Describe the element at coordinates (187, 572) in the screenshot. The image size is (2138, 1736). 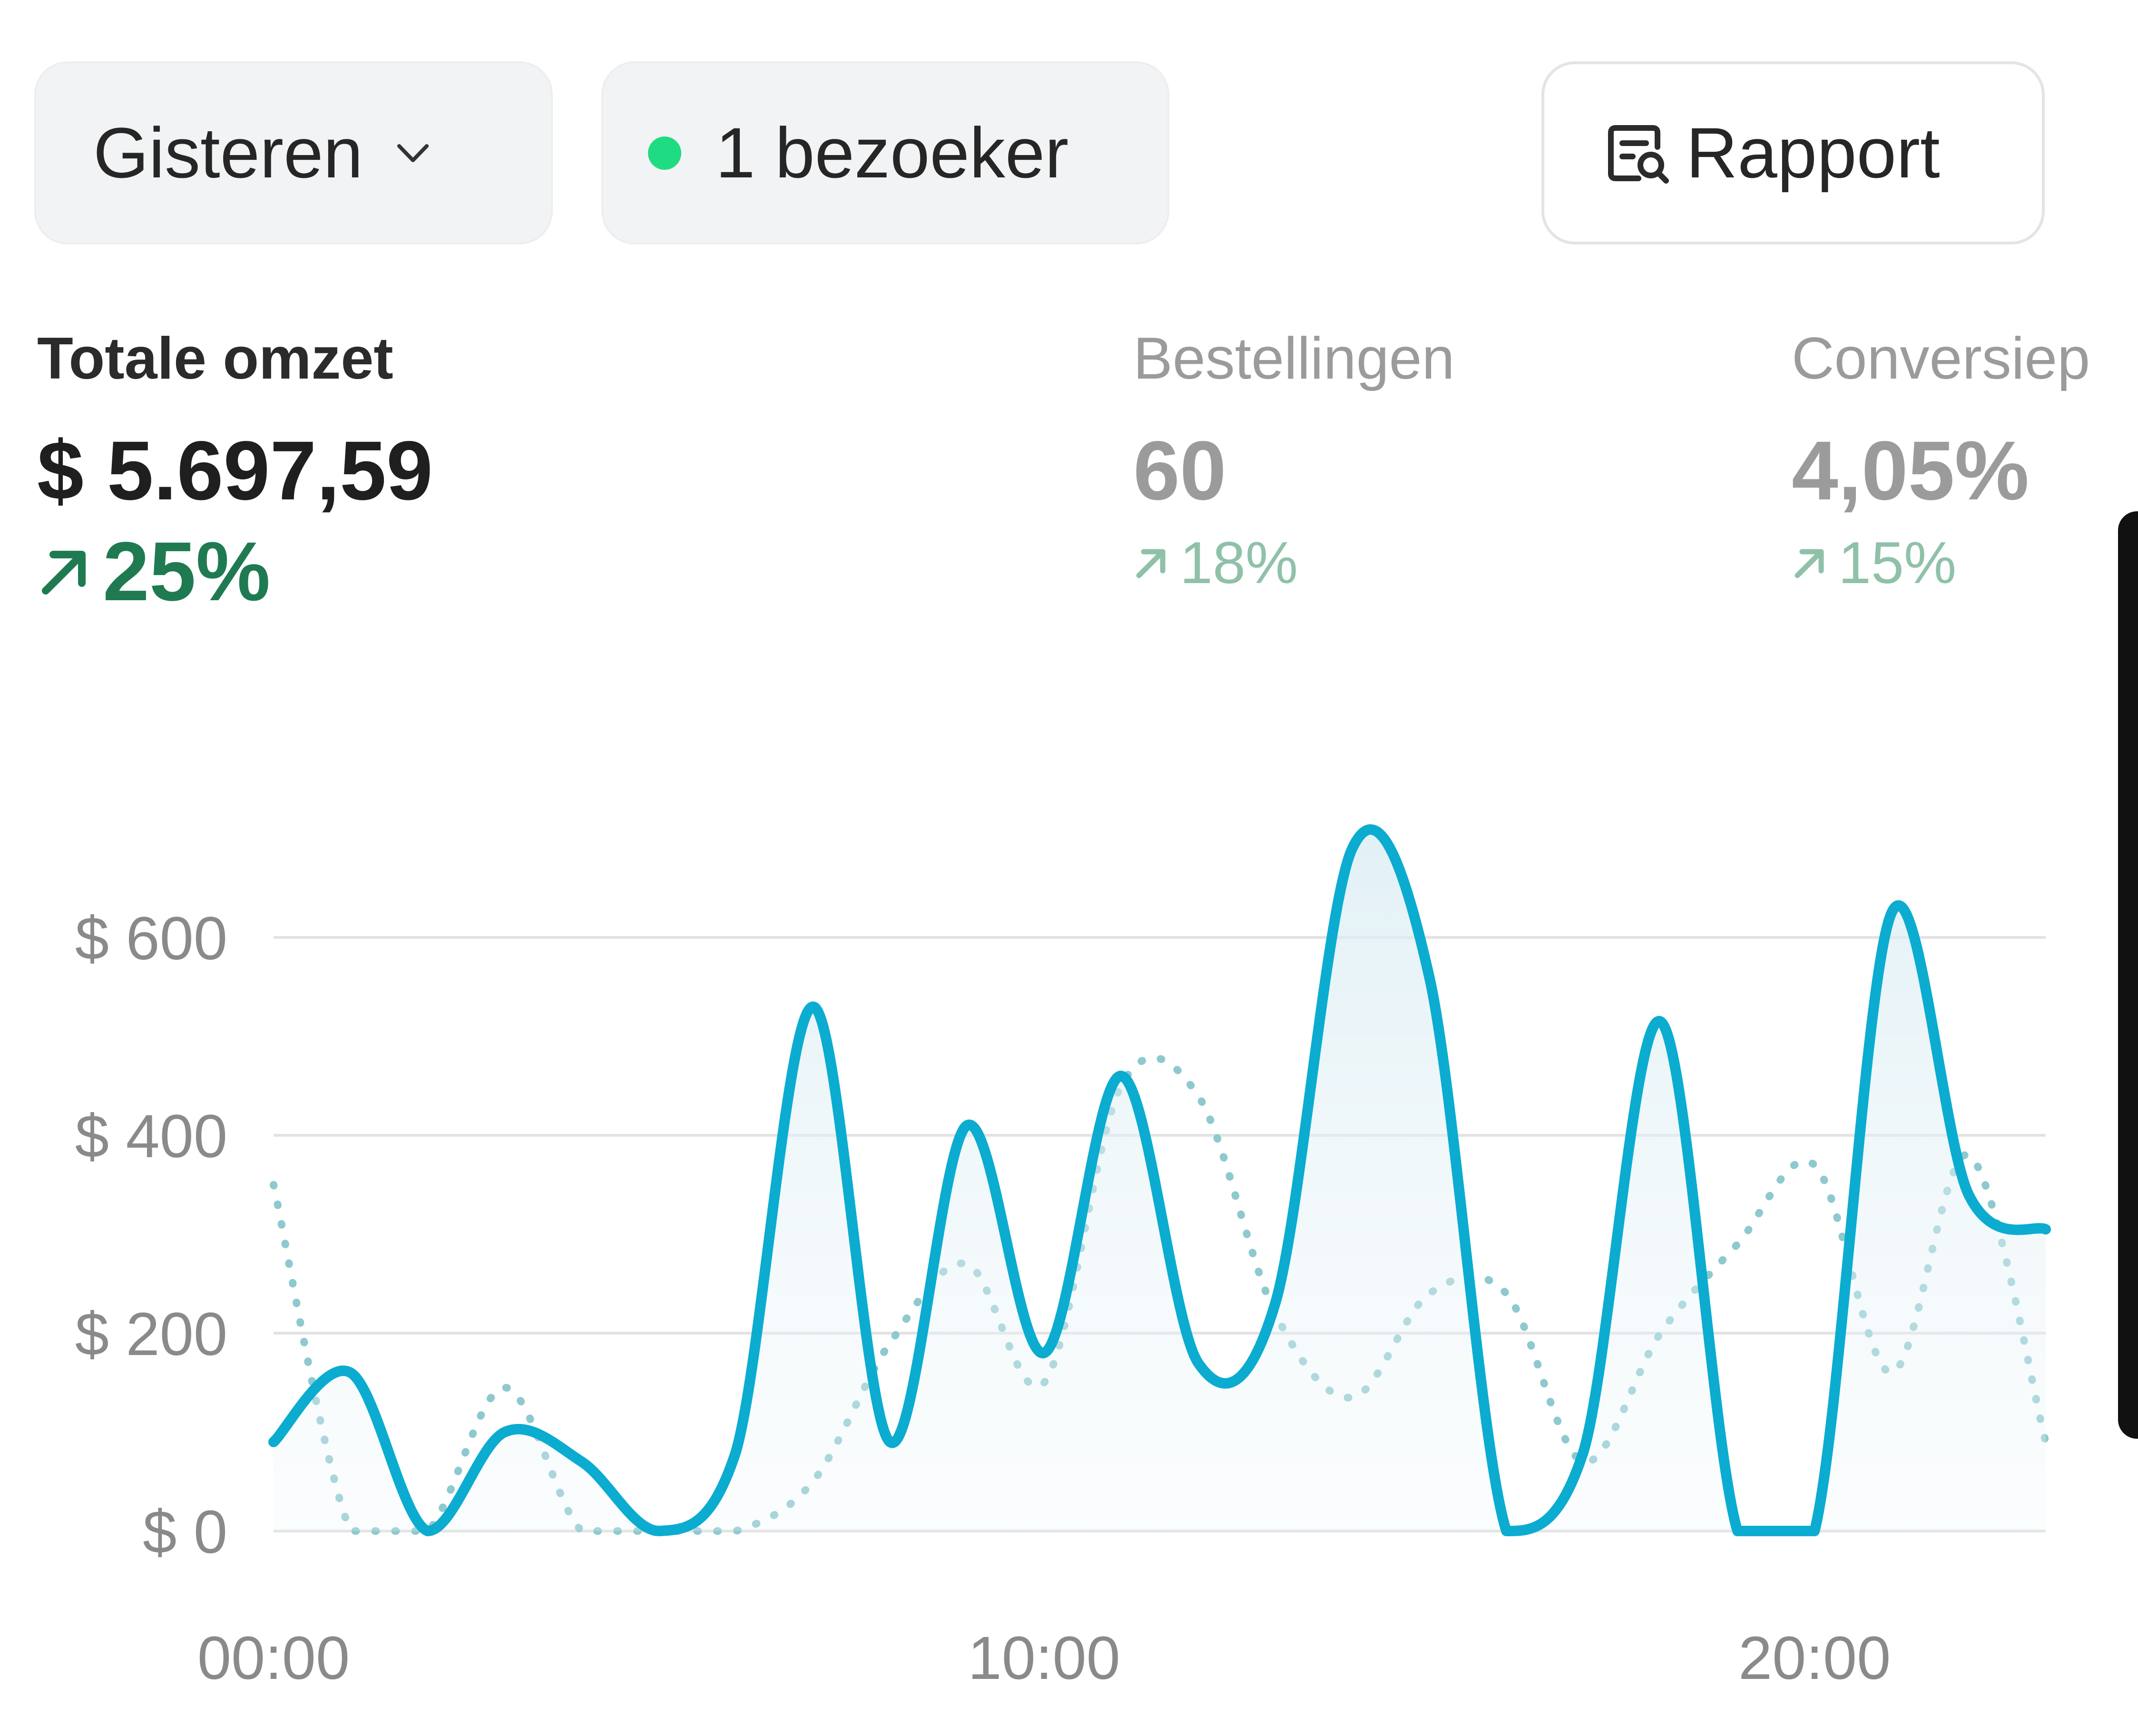
I see `metric-change-value: 25%` at that location.